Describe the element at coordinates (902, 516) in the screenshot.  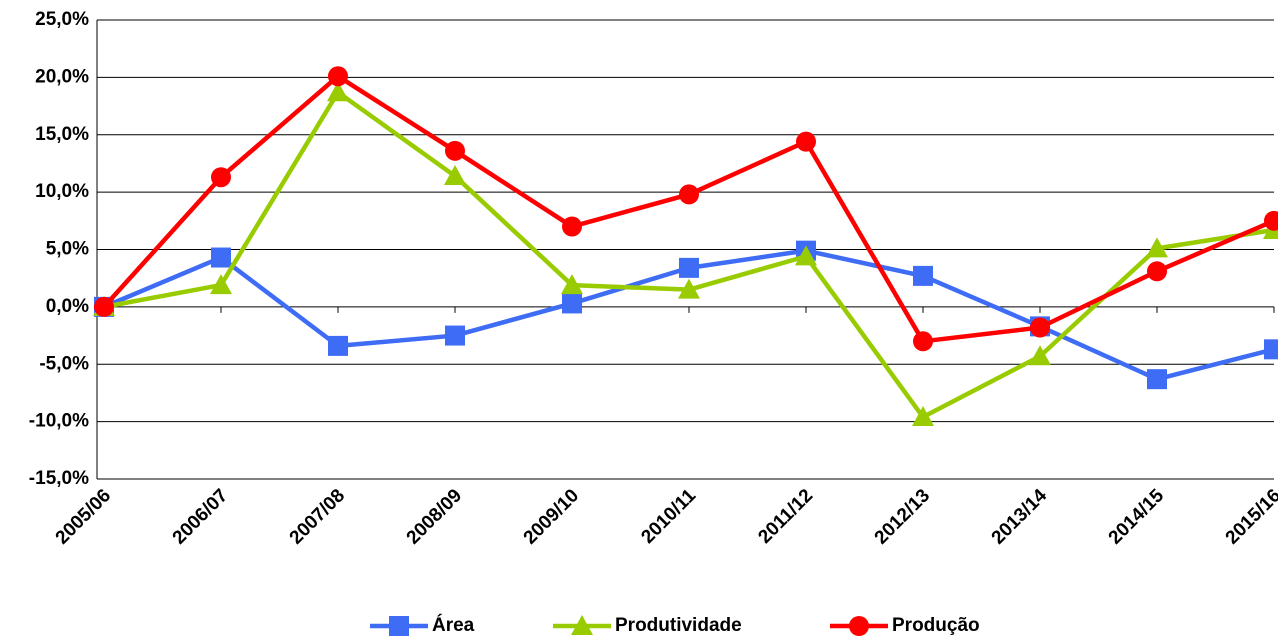
I see `x-tick-label: 2012/13` at that location.